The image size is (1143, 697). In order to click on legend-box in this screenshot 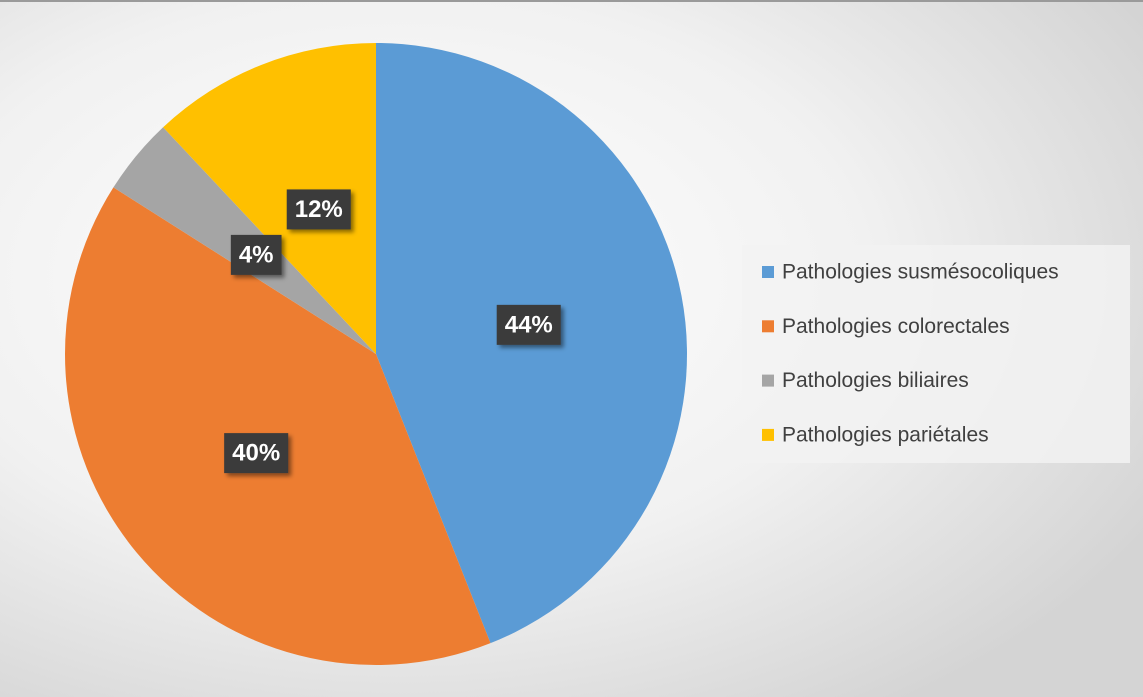, I will do `click(936, 354)`.